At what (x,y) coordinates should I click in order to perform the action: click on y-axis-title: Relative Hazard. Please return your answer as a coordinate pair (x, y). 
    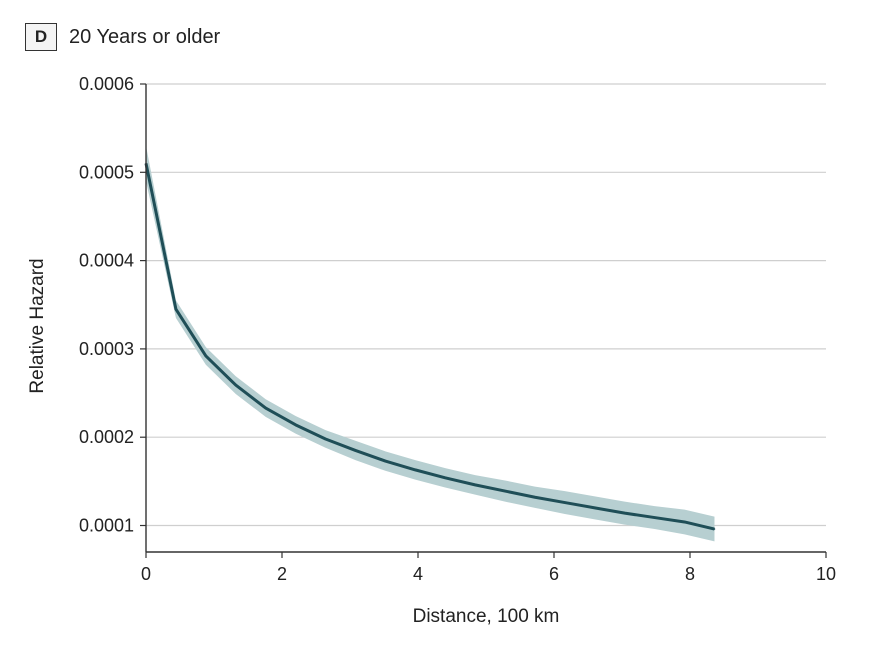
    Looking at the image, I should click on (37, 325).